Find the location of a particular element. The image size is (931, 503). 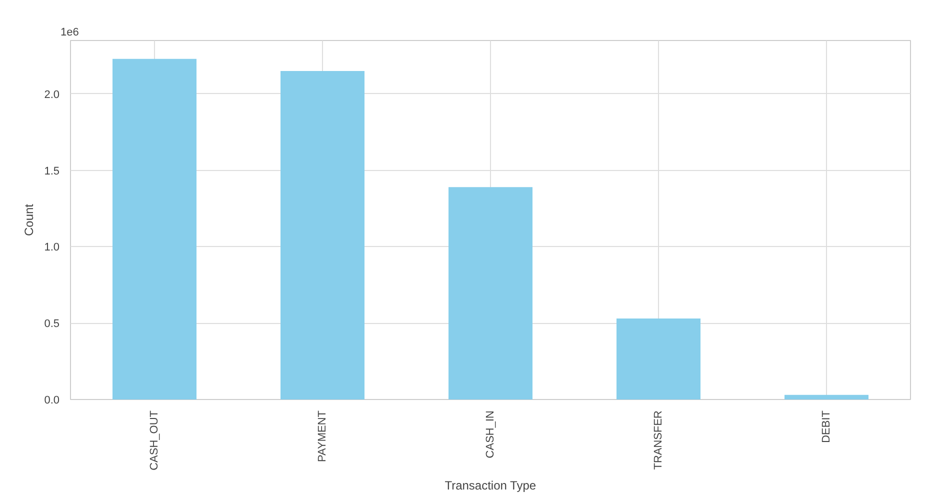

y-tick-label: 1.0 is located at coordinates (52, 248).